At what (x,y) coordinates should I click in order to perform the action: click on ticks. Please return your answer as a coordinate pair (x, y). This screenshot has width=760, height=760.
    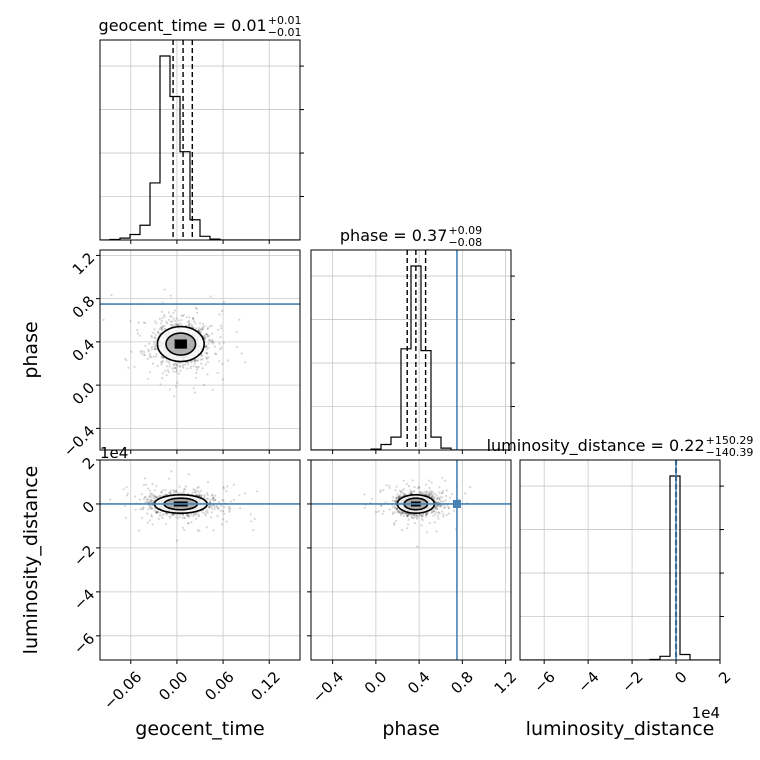
    Looking at the image, I should click on (423, 364).